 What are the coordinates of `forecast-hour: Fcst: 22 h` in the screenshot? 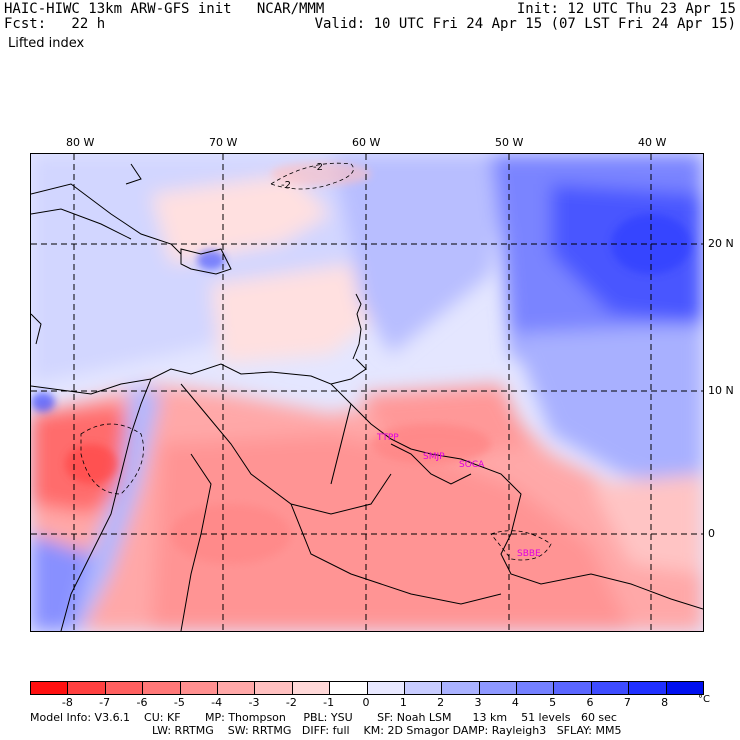 It's located at (55, 24).